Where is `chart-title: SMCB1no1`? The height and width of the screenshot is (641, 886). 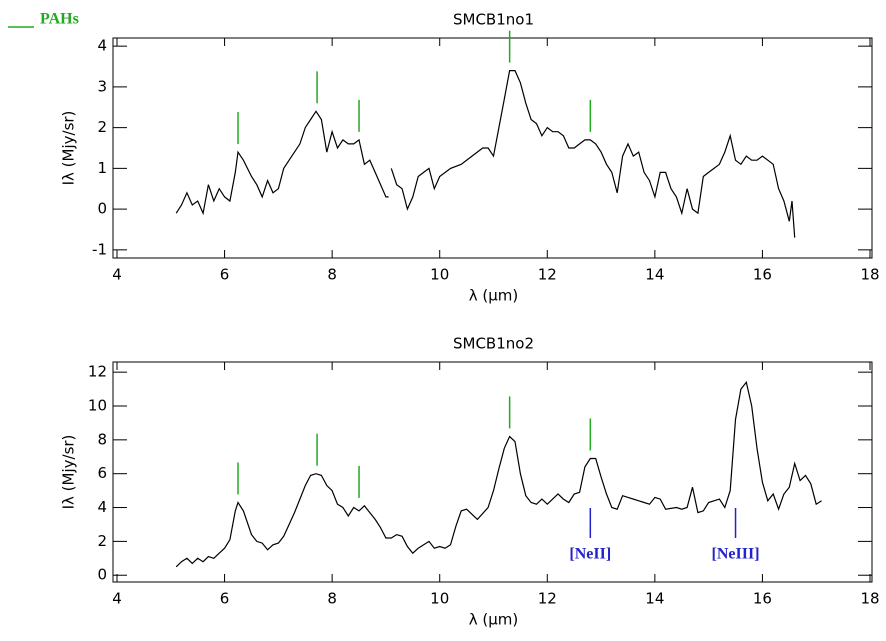
chart-title: SMCB1no1 is located at coordinates (493, 20).